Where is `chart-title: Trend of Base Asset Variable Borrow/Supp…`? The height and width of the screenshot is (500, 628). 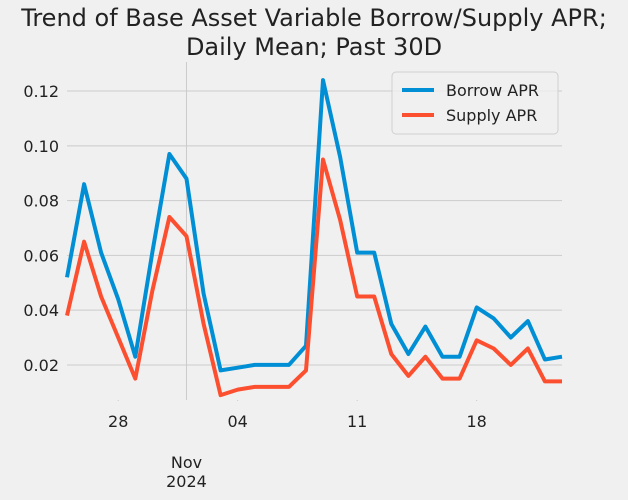
chart-title: Trend of Base Asset Variable Borrow/Supp… is located at coordinates (314, 32).